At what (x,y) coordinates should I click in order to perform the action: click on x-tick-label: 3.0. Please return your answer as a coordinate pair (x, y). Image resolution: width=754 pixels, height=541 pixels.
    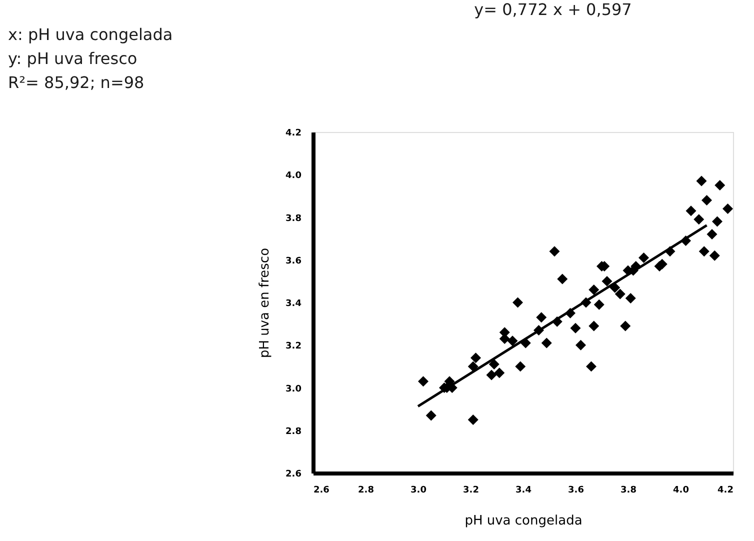
    Looking at the image, I should click on (418, 491).